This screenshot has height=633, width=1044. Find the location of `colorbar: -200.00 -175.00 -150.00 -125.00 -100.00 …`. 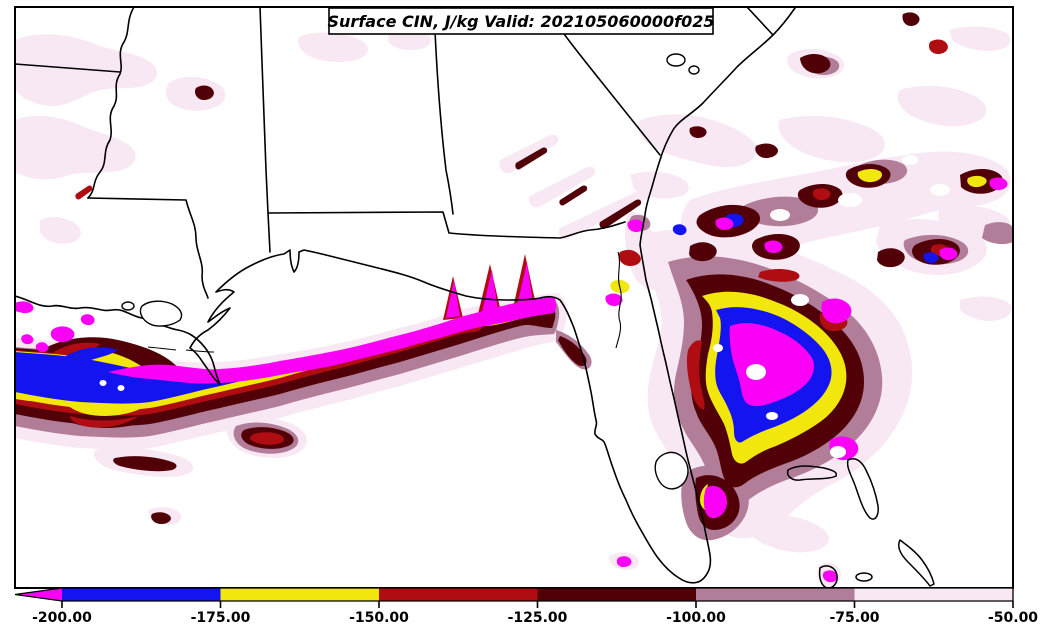

colorbar: -200.00 -175.00 -150.00 -125.00 -100.00 … is located at coordinates (526, 606).